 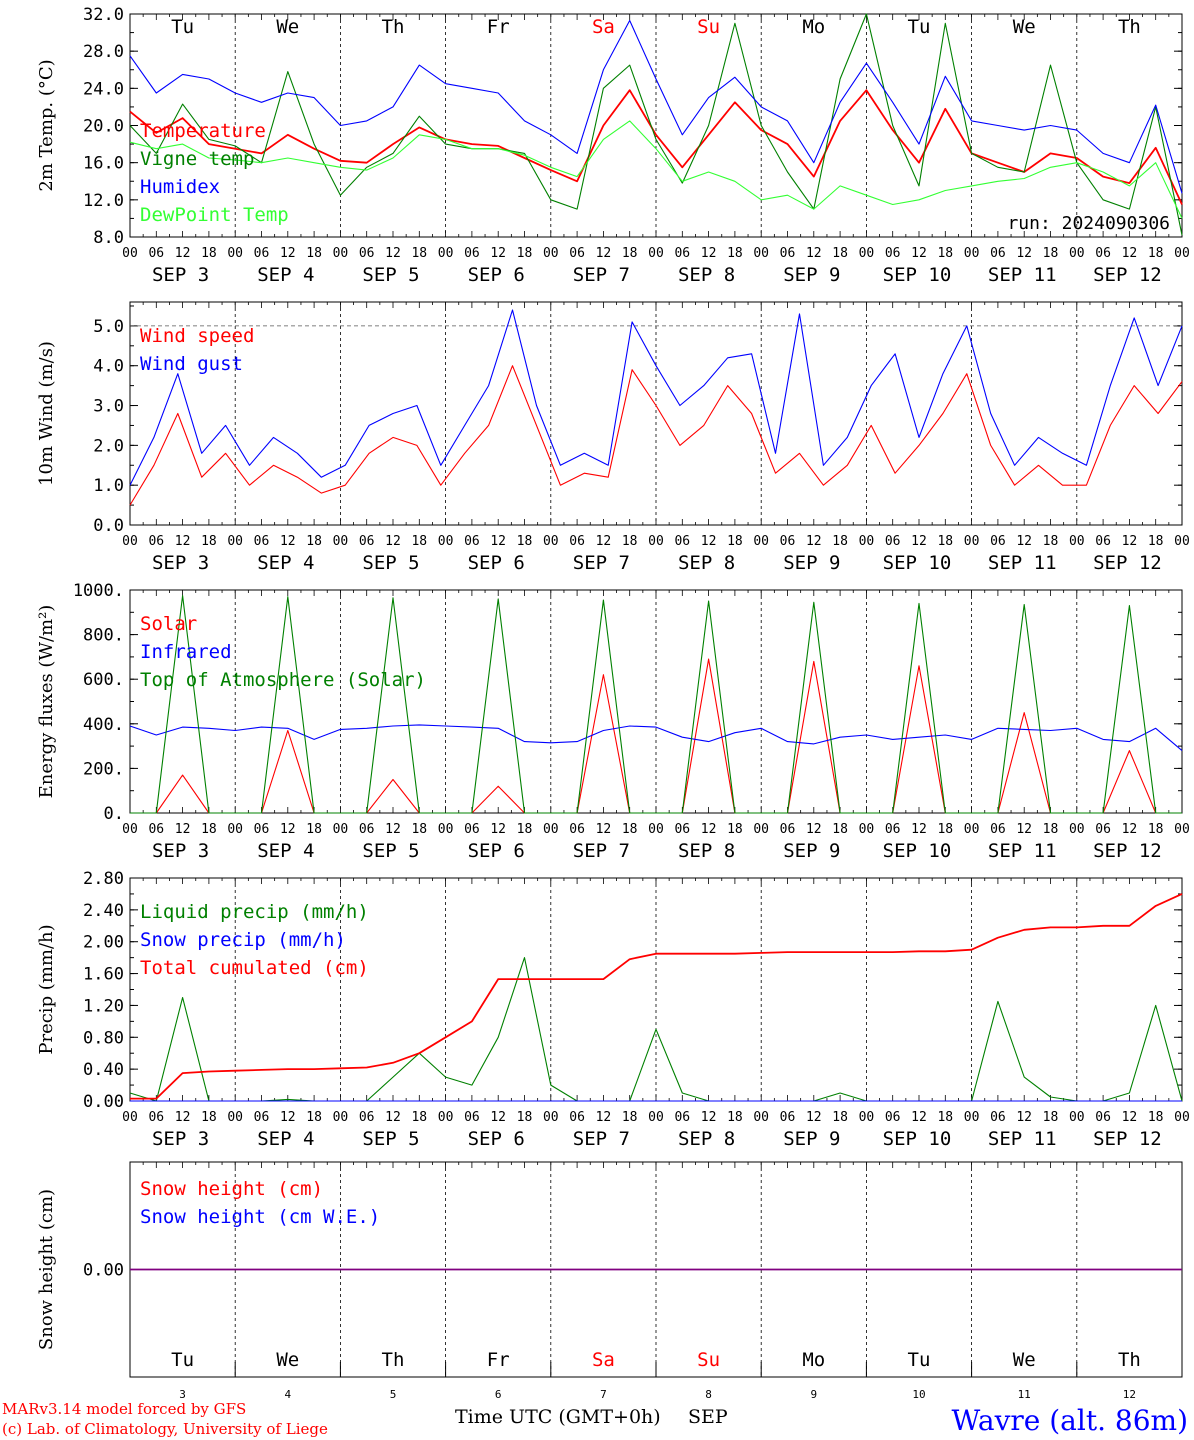 I want to click on day-number-label: 5, so click(x=393, y=1394).